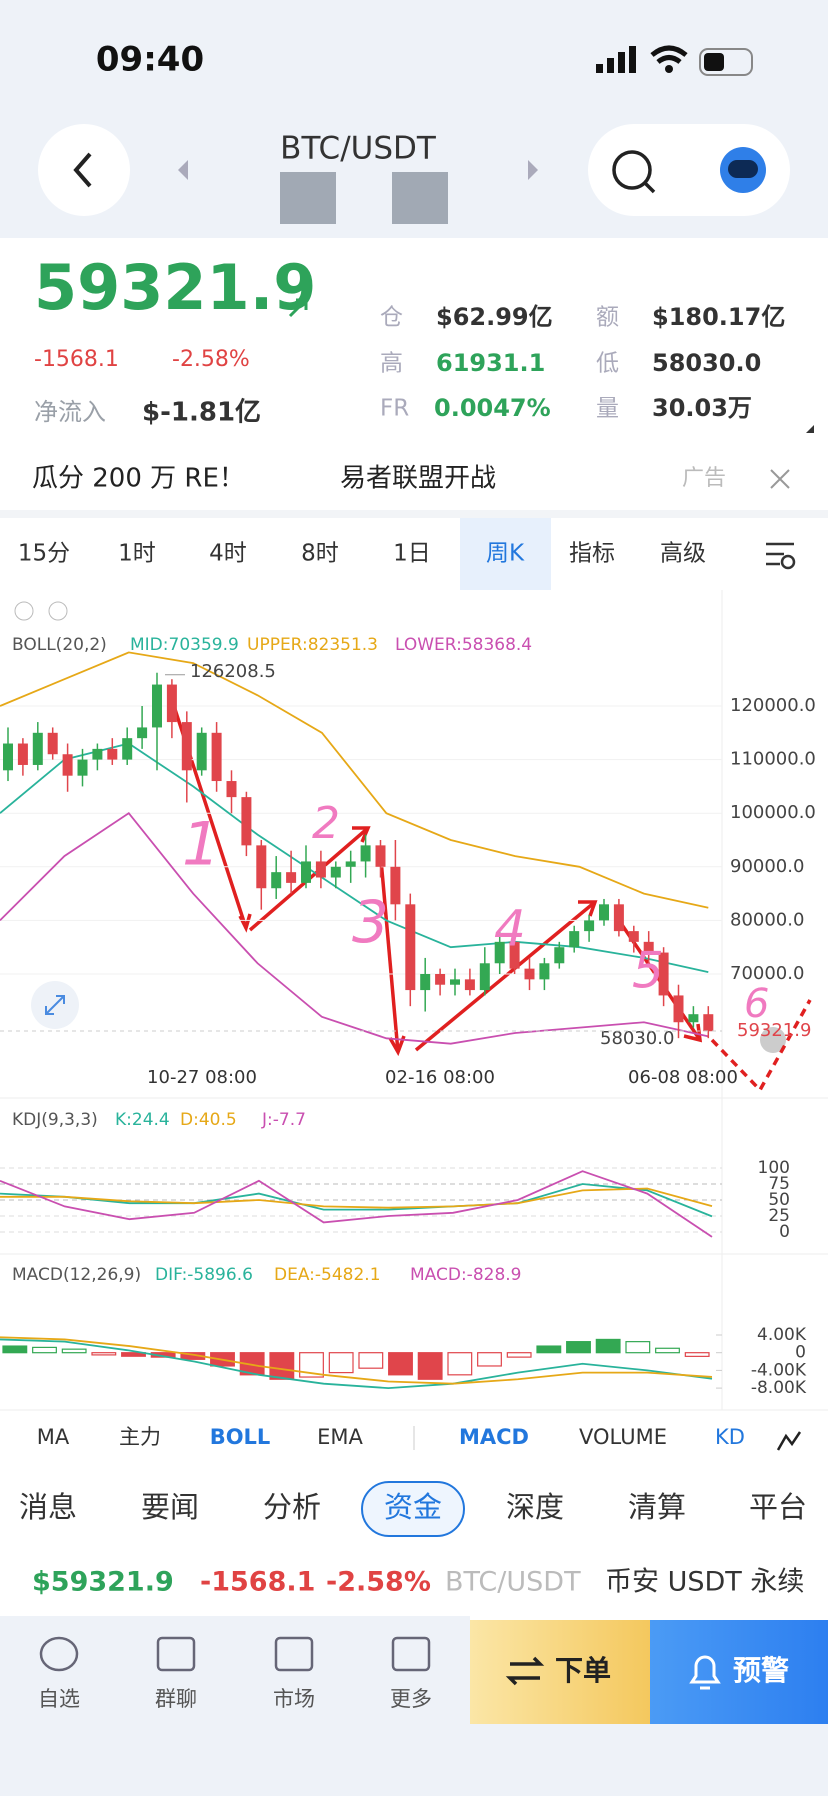 The height and width of the screenshot is (1796, 828). I want to click on stat-label: 额, so click(607, 318).